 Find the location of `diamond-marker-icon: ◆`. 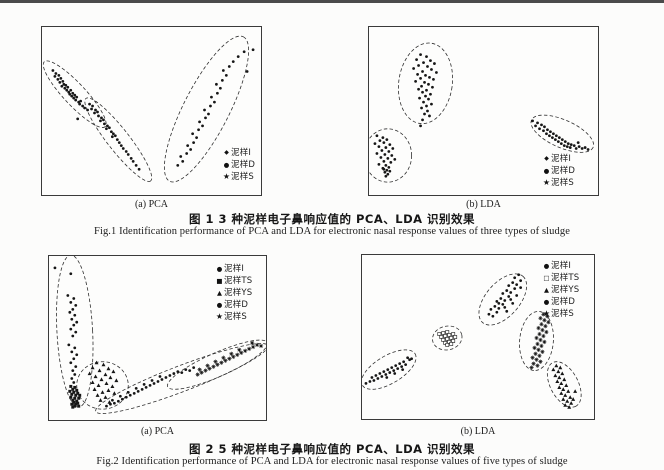

diamond-marker-icon: ◆ is located at coordinates (226, 152).